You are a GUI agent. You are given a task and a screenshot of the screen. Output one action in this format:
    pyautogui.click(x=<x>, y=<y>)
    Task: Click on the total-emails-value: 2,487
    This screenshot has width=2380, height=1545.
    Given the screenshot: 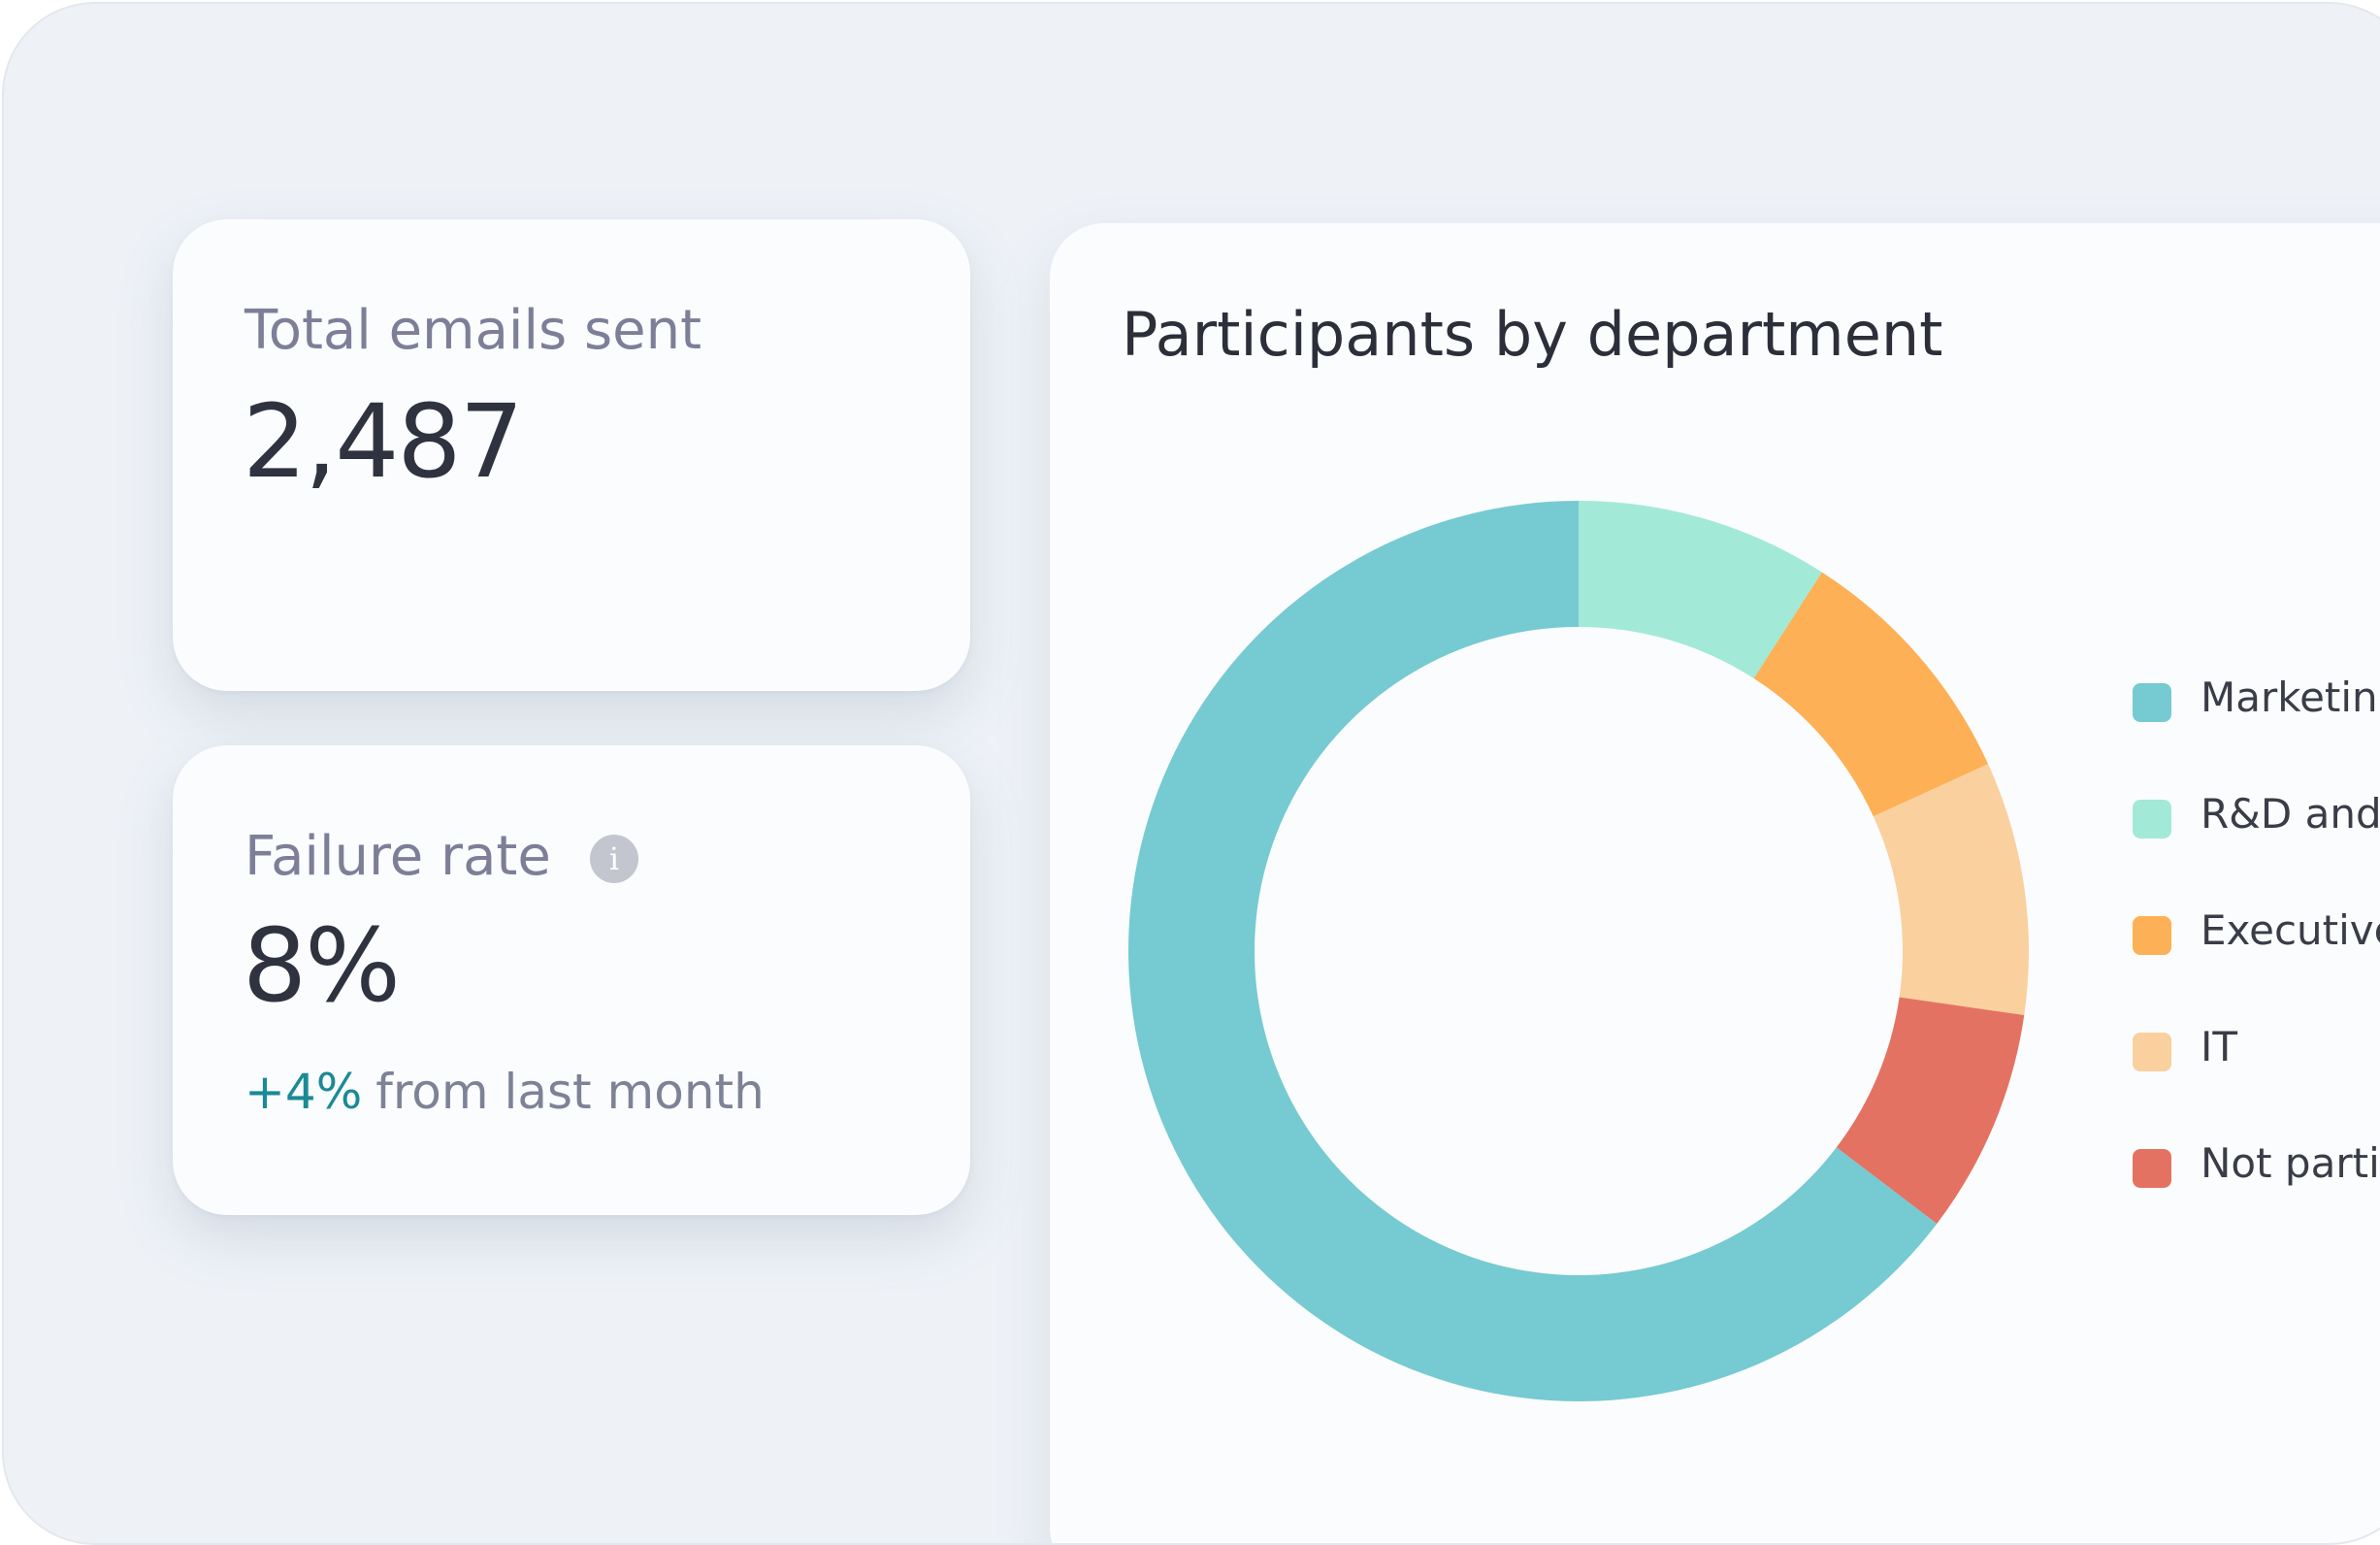 What is the action you would take?
    pyautogui.click(x=383, y=441)
    